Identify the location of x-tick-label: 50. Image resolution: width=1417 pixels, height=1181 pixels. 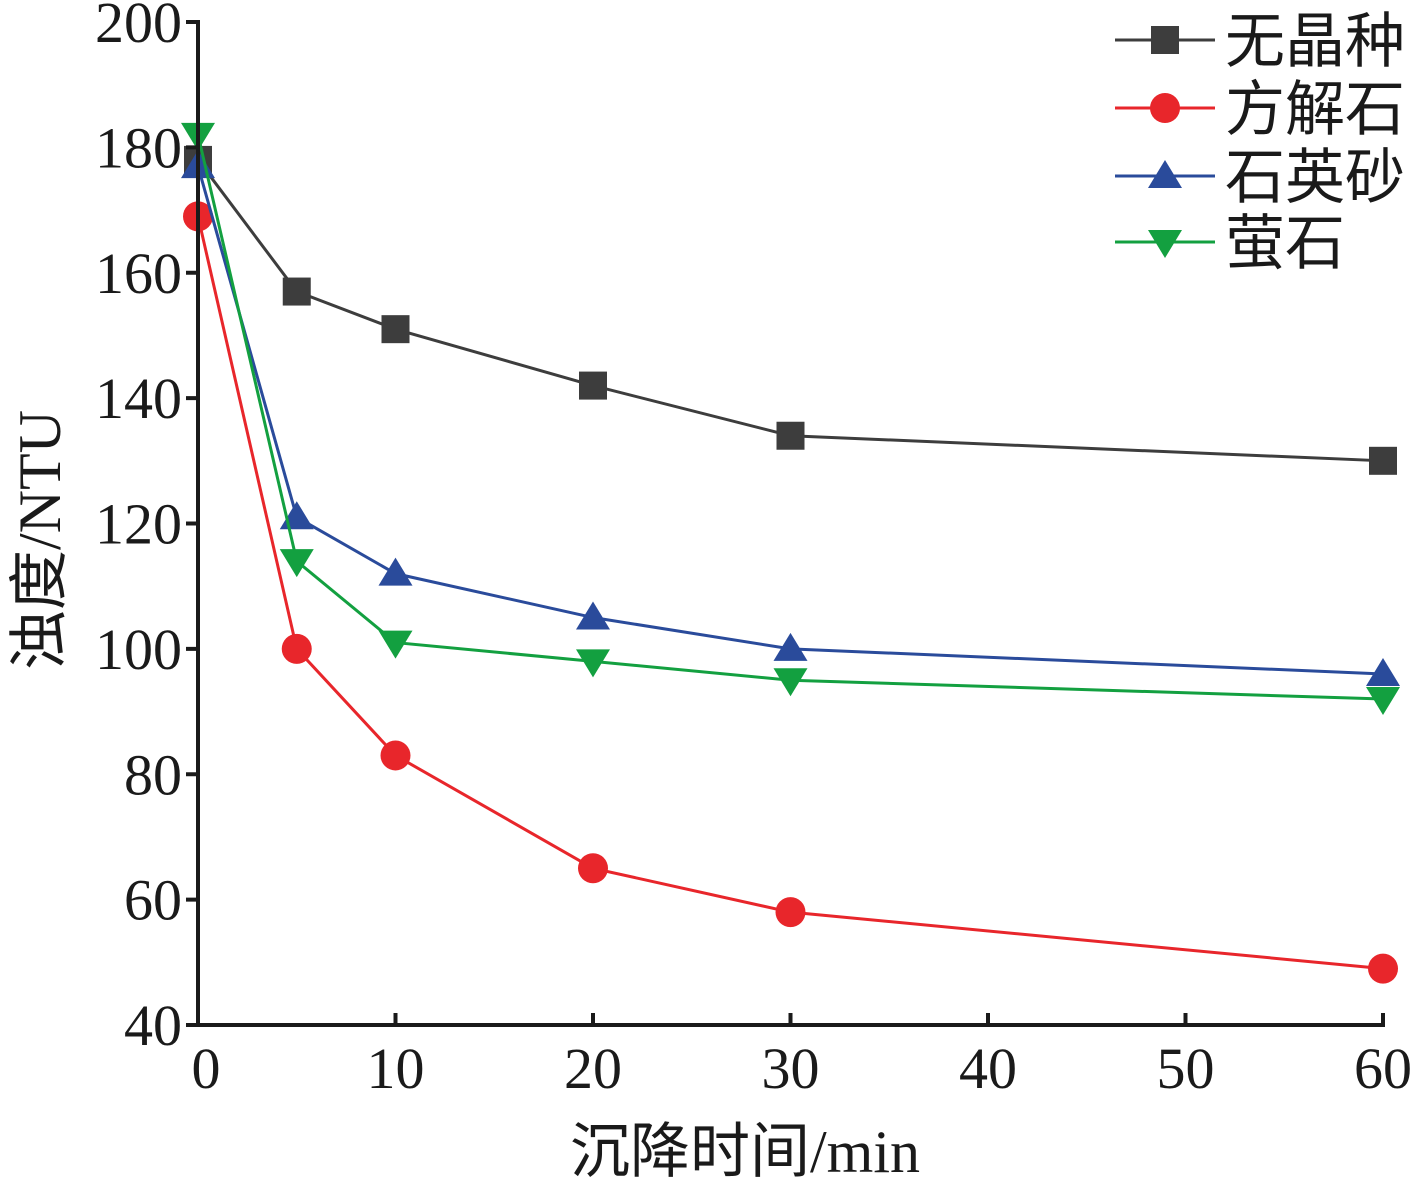
(1186, 1068).